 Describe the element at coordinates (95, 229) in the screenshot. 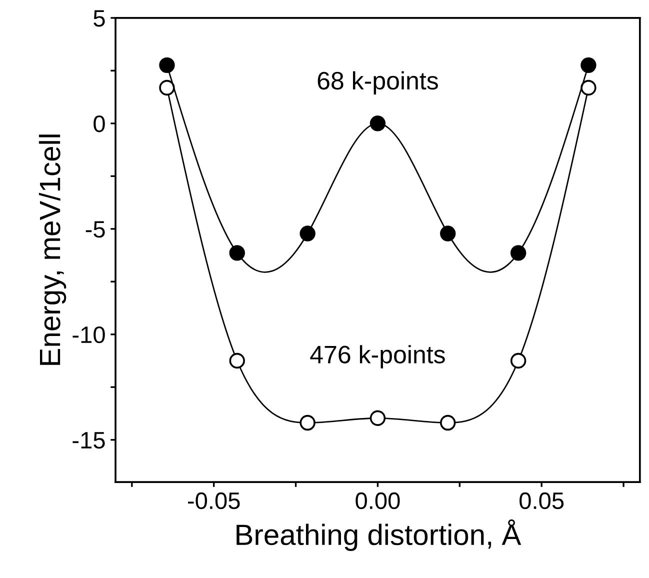

I see `y-tick-label: -5` at that location.